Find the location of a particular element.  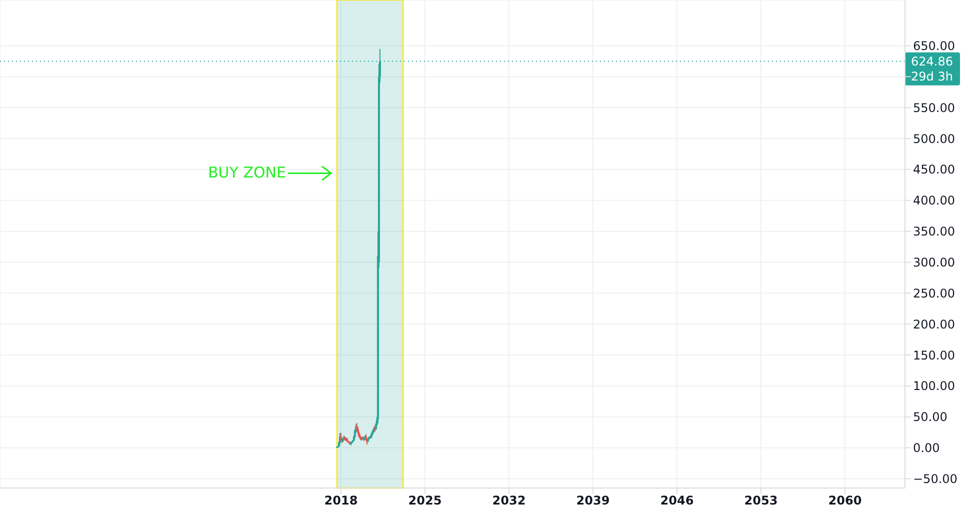

y-tick-label: 100.00 is located at coordinates (934, 386).